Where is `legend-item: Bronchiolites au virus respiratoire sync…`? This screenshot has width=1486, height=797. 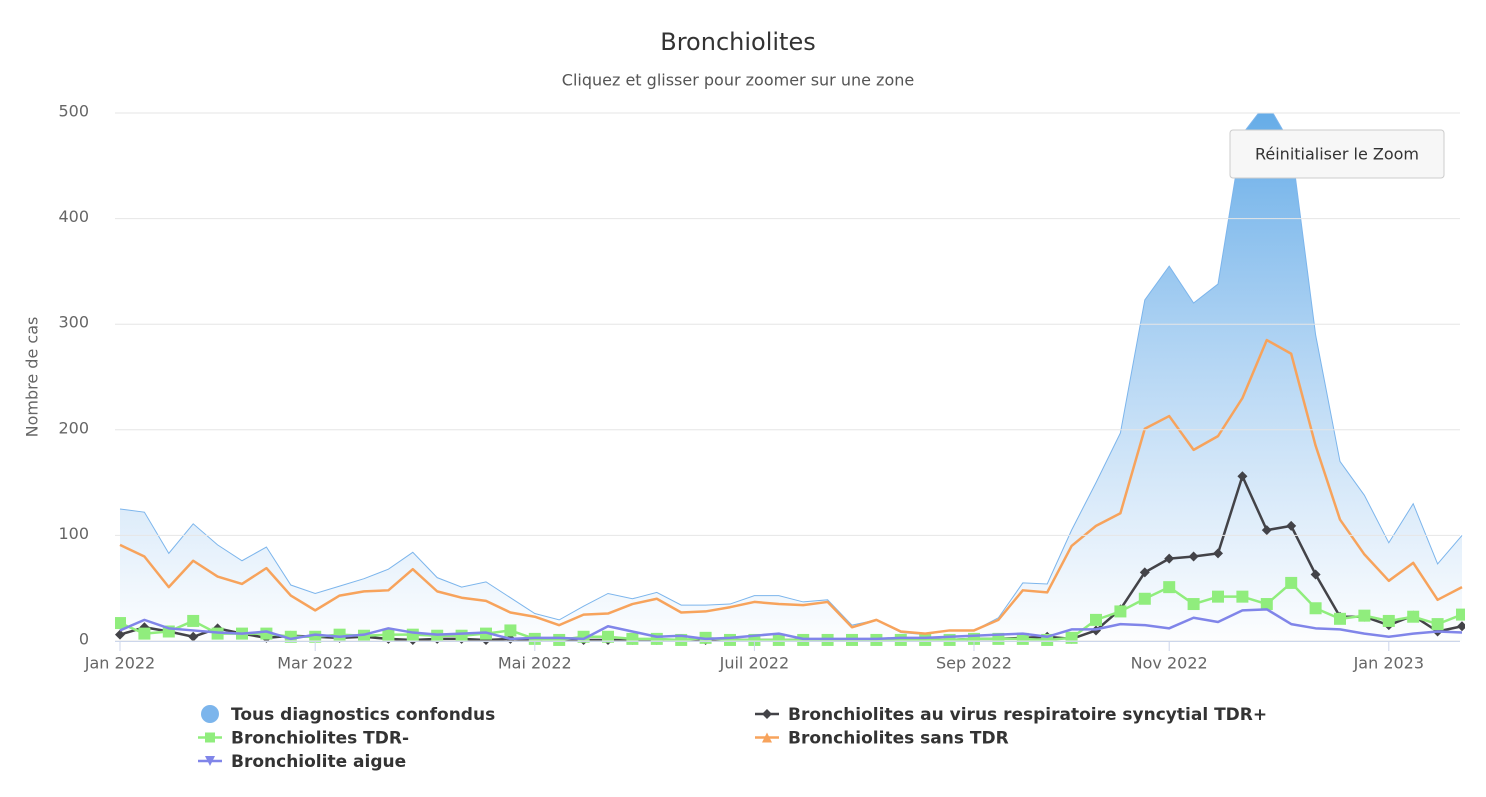 legend-item: Bronchiolites au virus respiratoire sync… is located at coordinates (1011, 715).